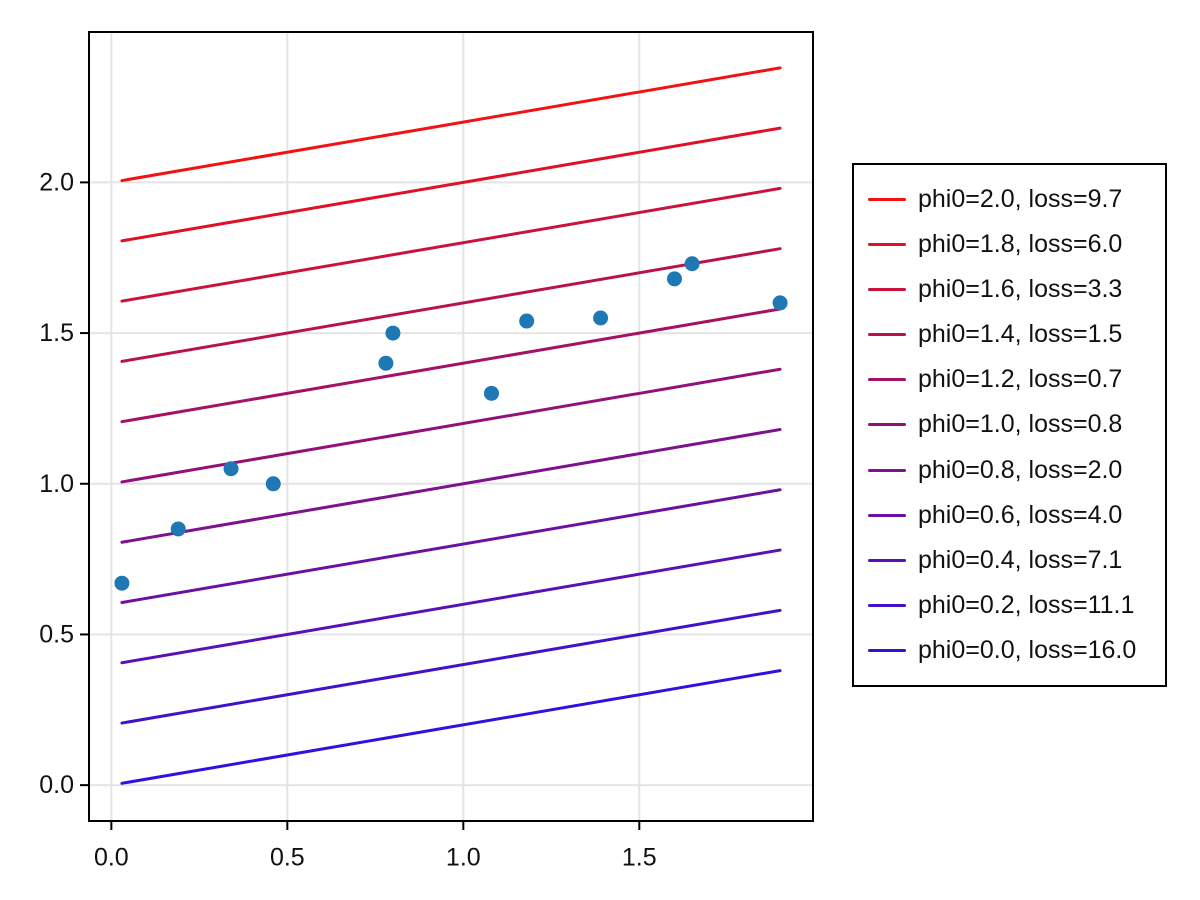 The height and width of the screenshot is (900, 1200). I want to click on x-tick-label: 0.0, so click(111, 858).